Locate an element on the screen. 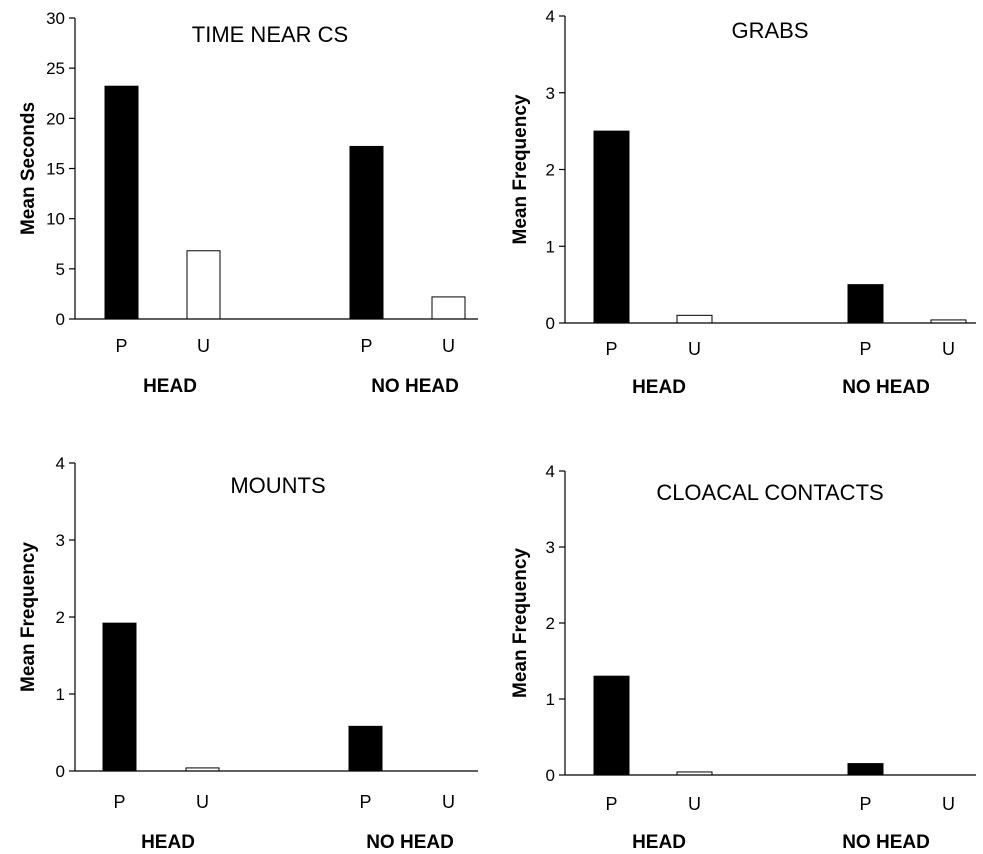  chart-title: MOUNTS is located at coordinates (277, 485).